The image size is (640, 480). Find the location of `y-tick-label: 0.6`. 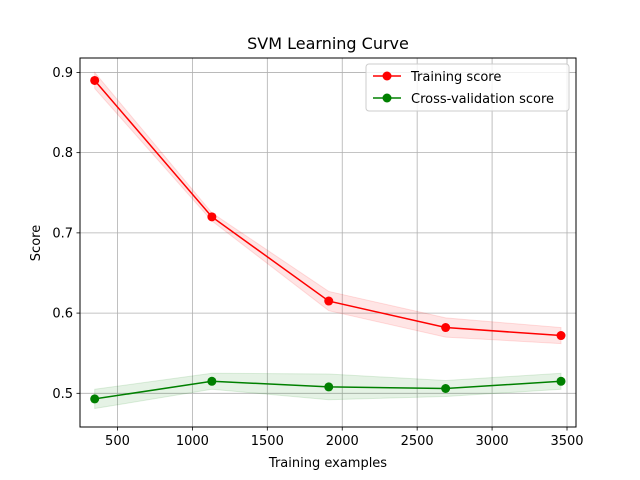

y-tick-label: 0.6 is located at coordinates (62, 314).